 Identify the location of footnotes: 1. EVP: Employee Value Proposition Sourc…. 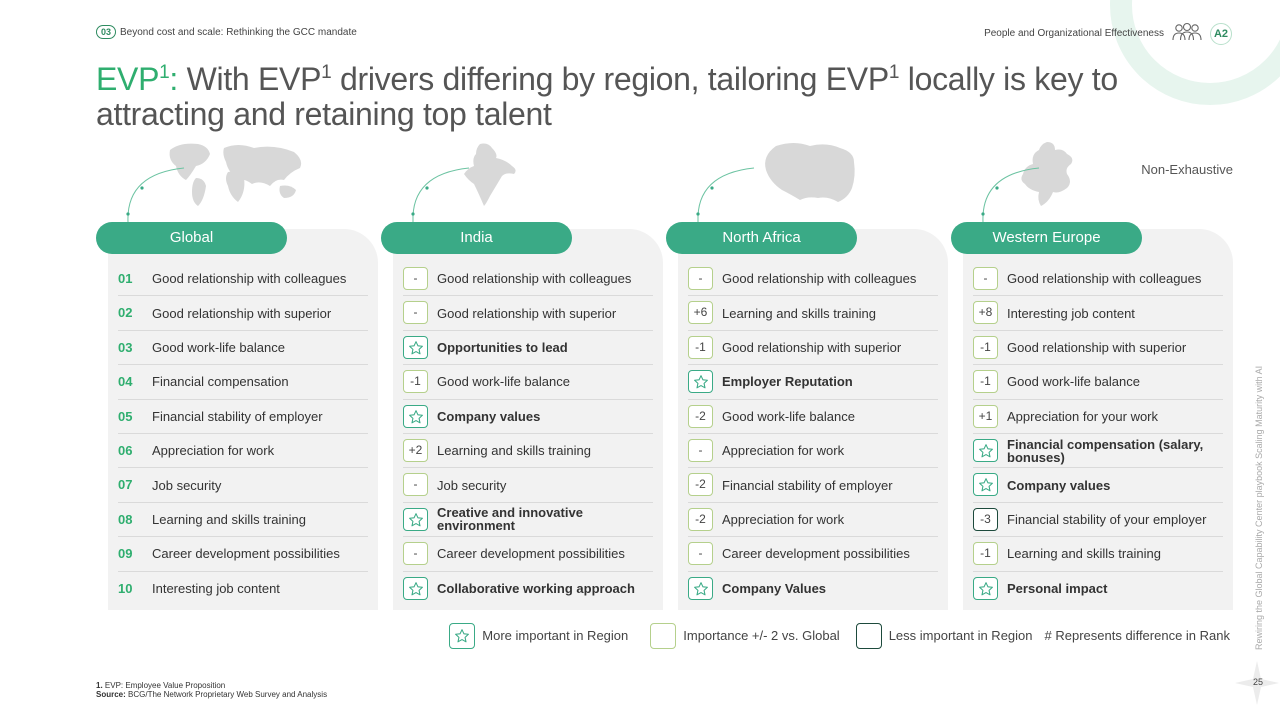
(211, 690).